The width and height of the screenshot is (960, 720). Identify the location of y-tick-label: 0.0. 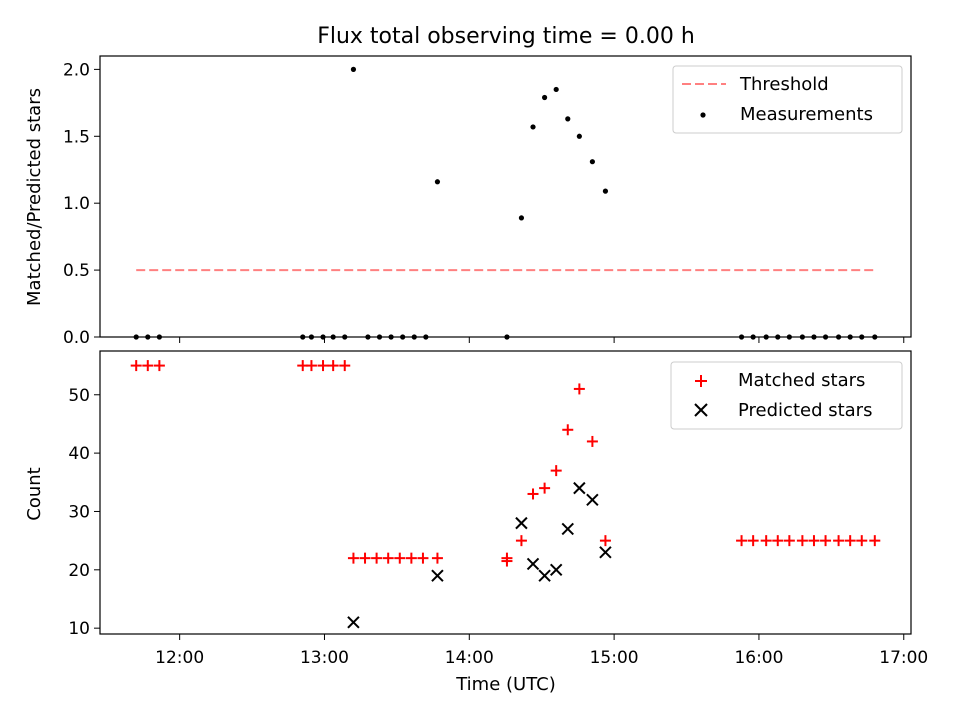
(76, 338).